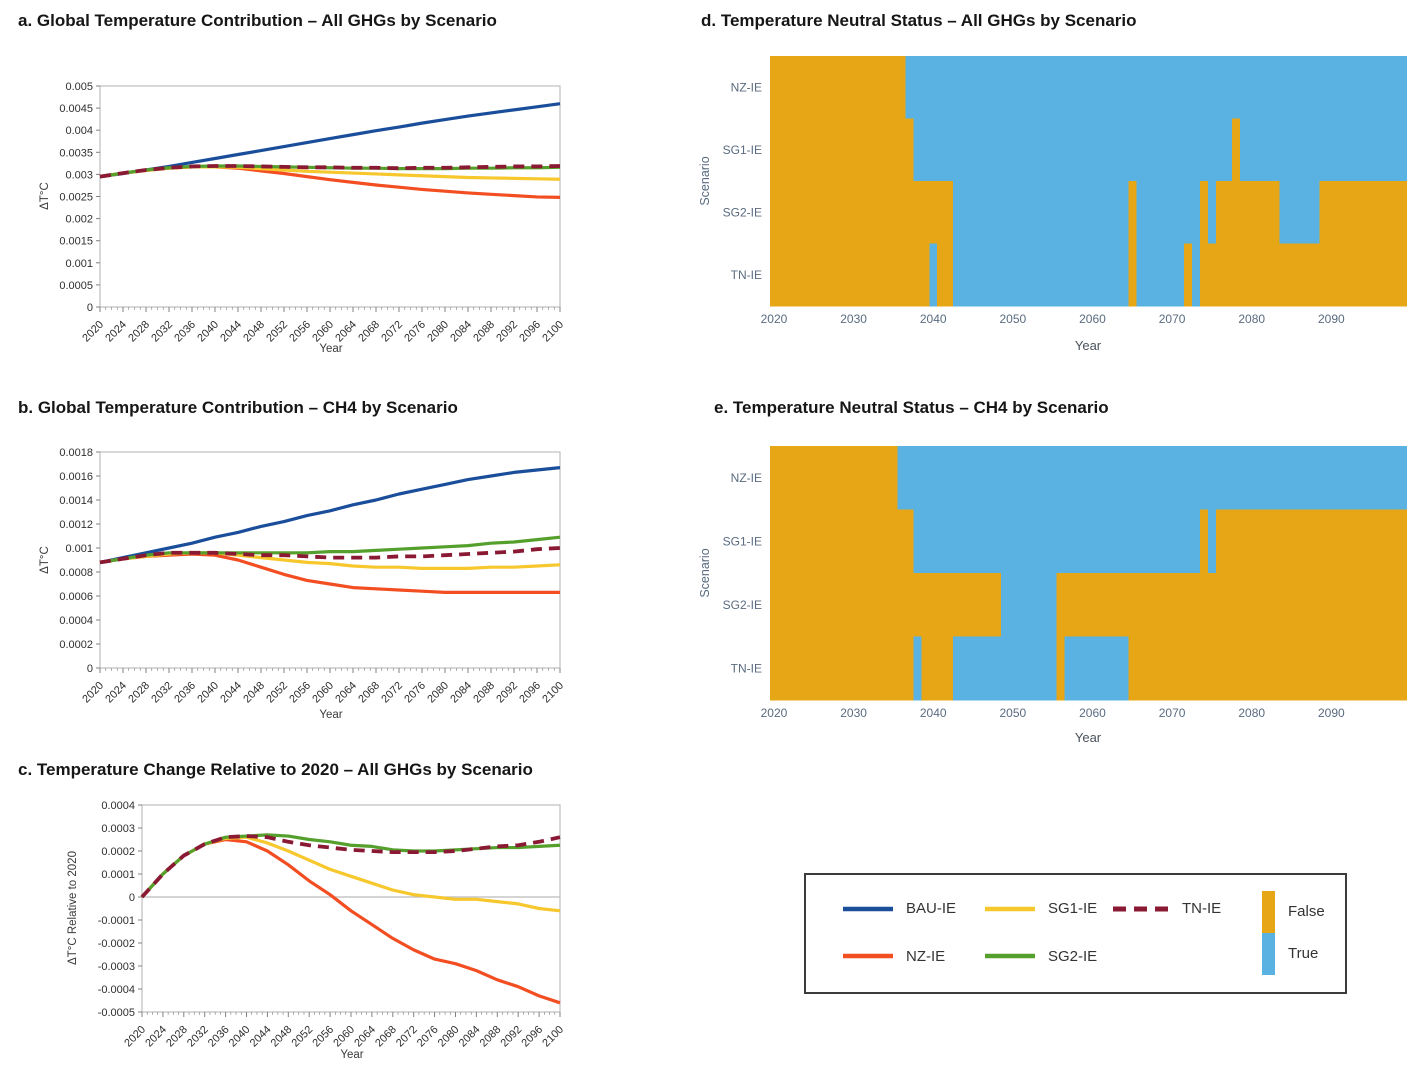 This screenshot has height=1086, width=1420. What do you see at coordinates (1306, 911) in the screenshot?
I see `status-false-label: False` at bounding box center [1306, 911].